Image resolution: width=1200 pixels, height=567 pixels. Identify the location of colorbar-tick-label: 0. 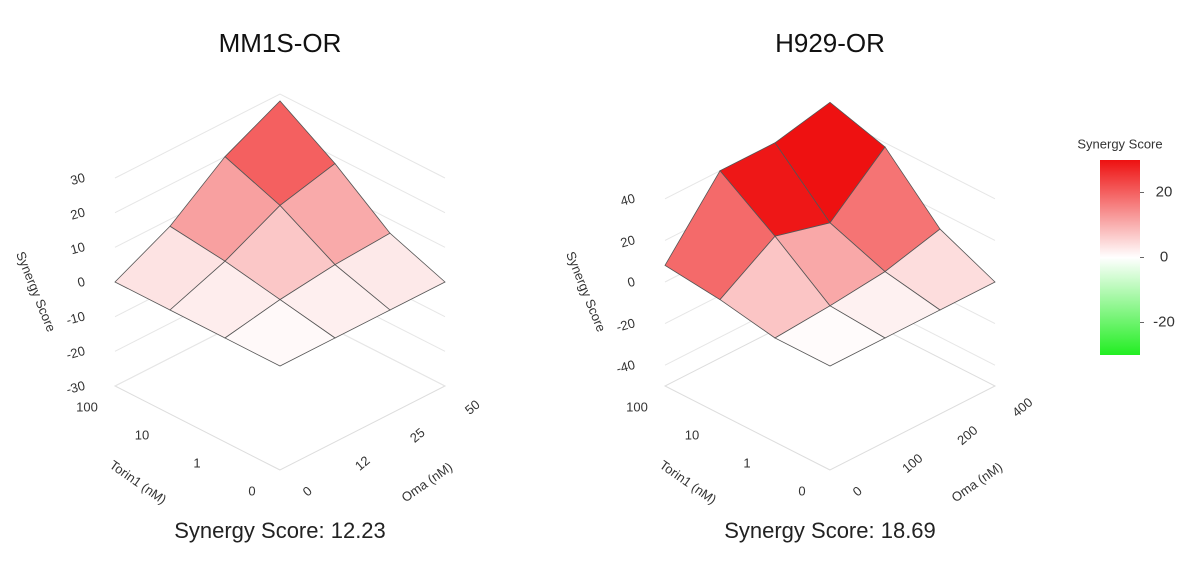
(1164, 256).